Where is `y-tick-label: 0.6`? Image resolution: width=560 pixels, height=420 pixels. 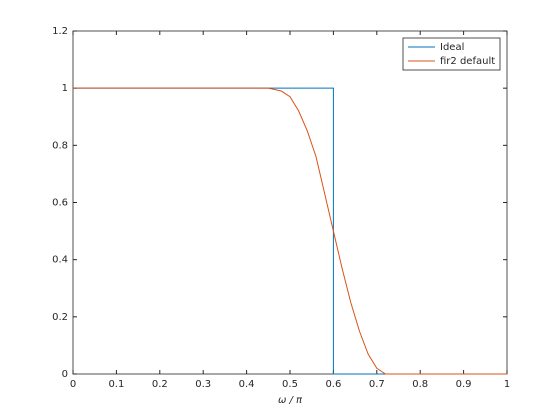 y-tick-label: 0.6 is located at coordinates (60, 203).